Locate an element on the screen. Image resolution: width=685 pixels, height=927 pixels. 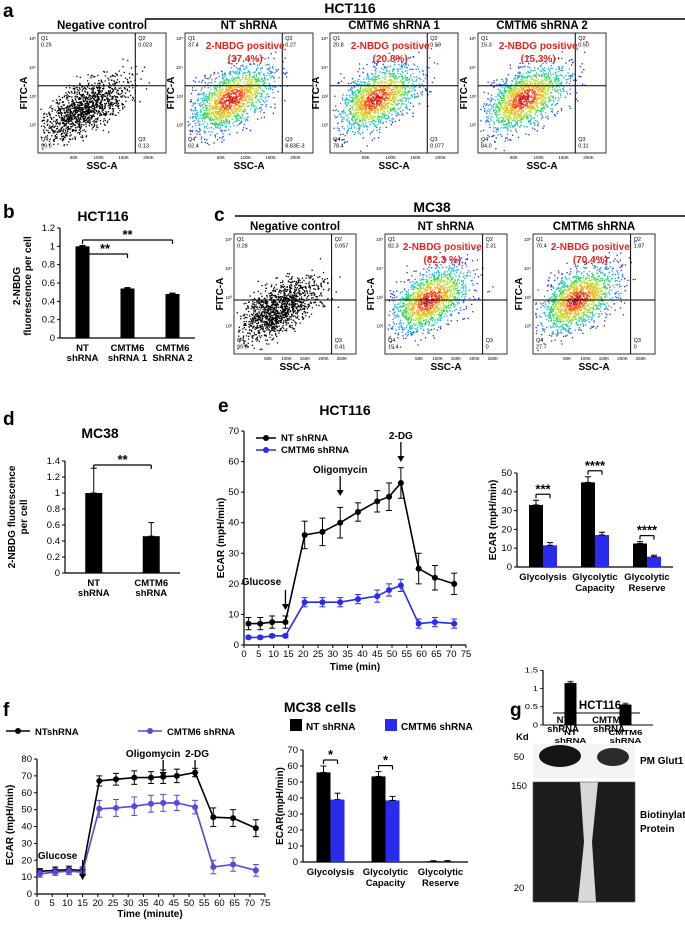
x-tick-label: 200K is located at coordinates (440, 157).